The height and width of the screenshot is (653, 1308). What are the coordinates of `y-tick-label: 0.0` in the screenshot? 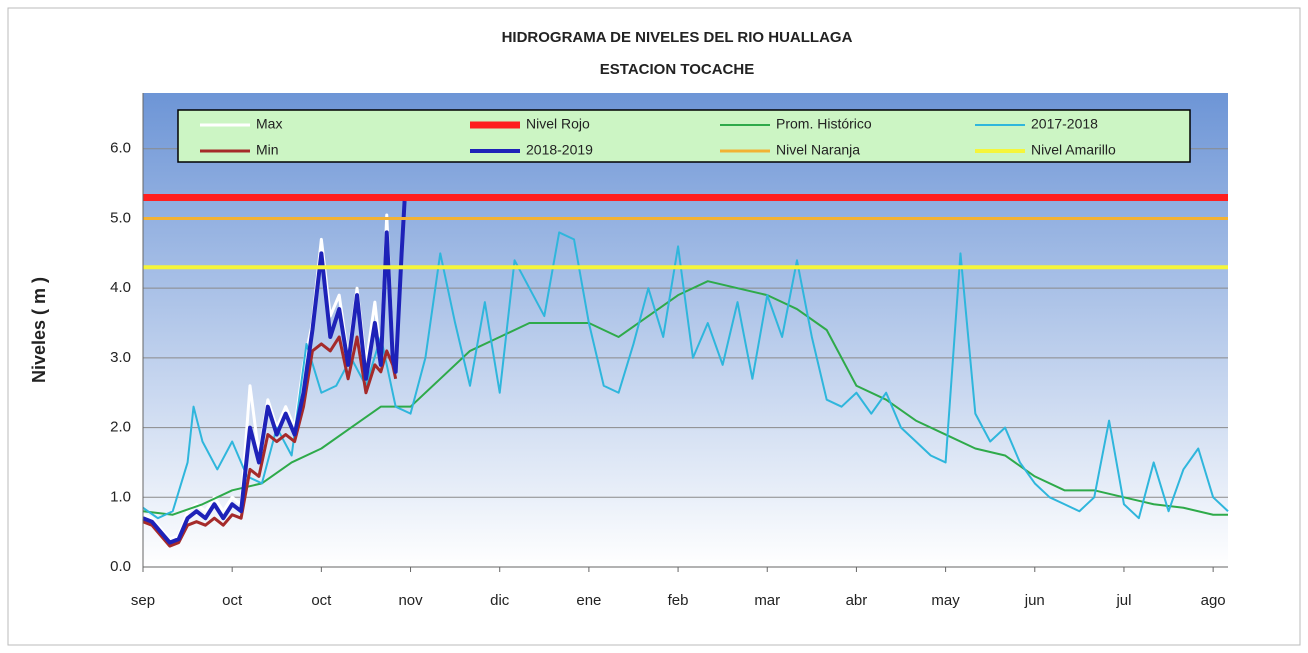 It's located at (120, 566).